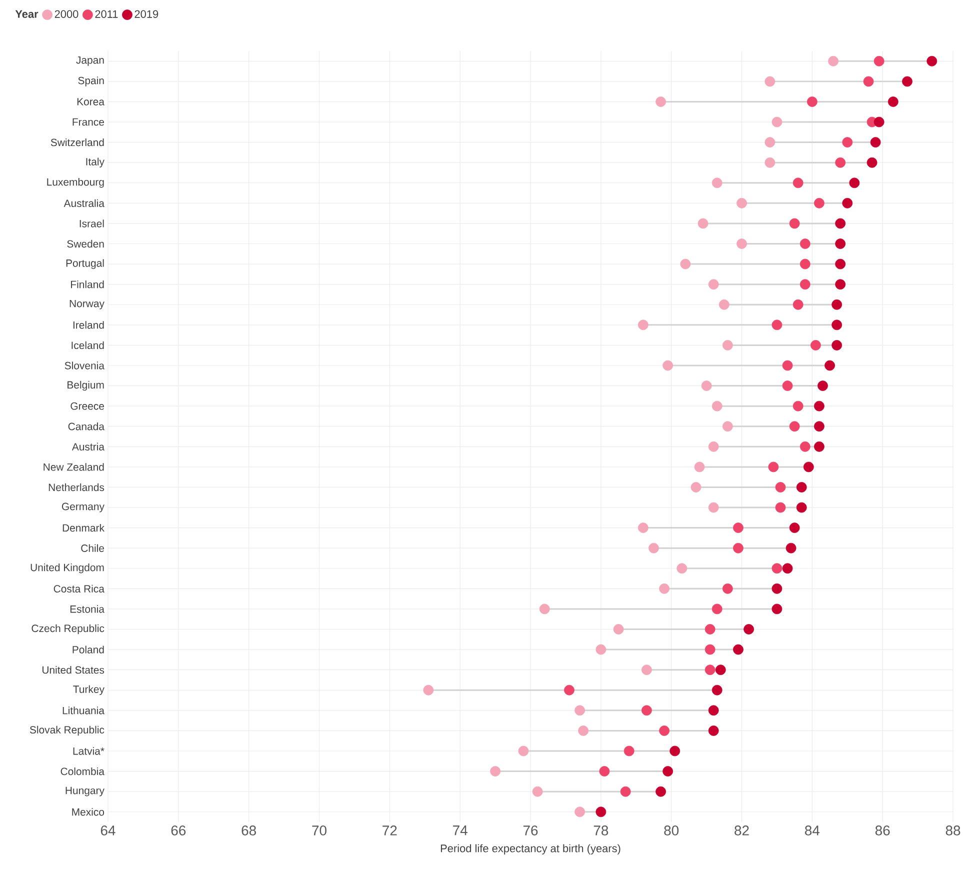  What do you see at coordinates (77, 142) in the screenshot?
I see `y-tick-label: Switzerland` at bounding box center [77, 142].